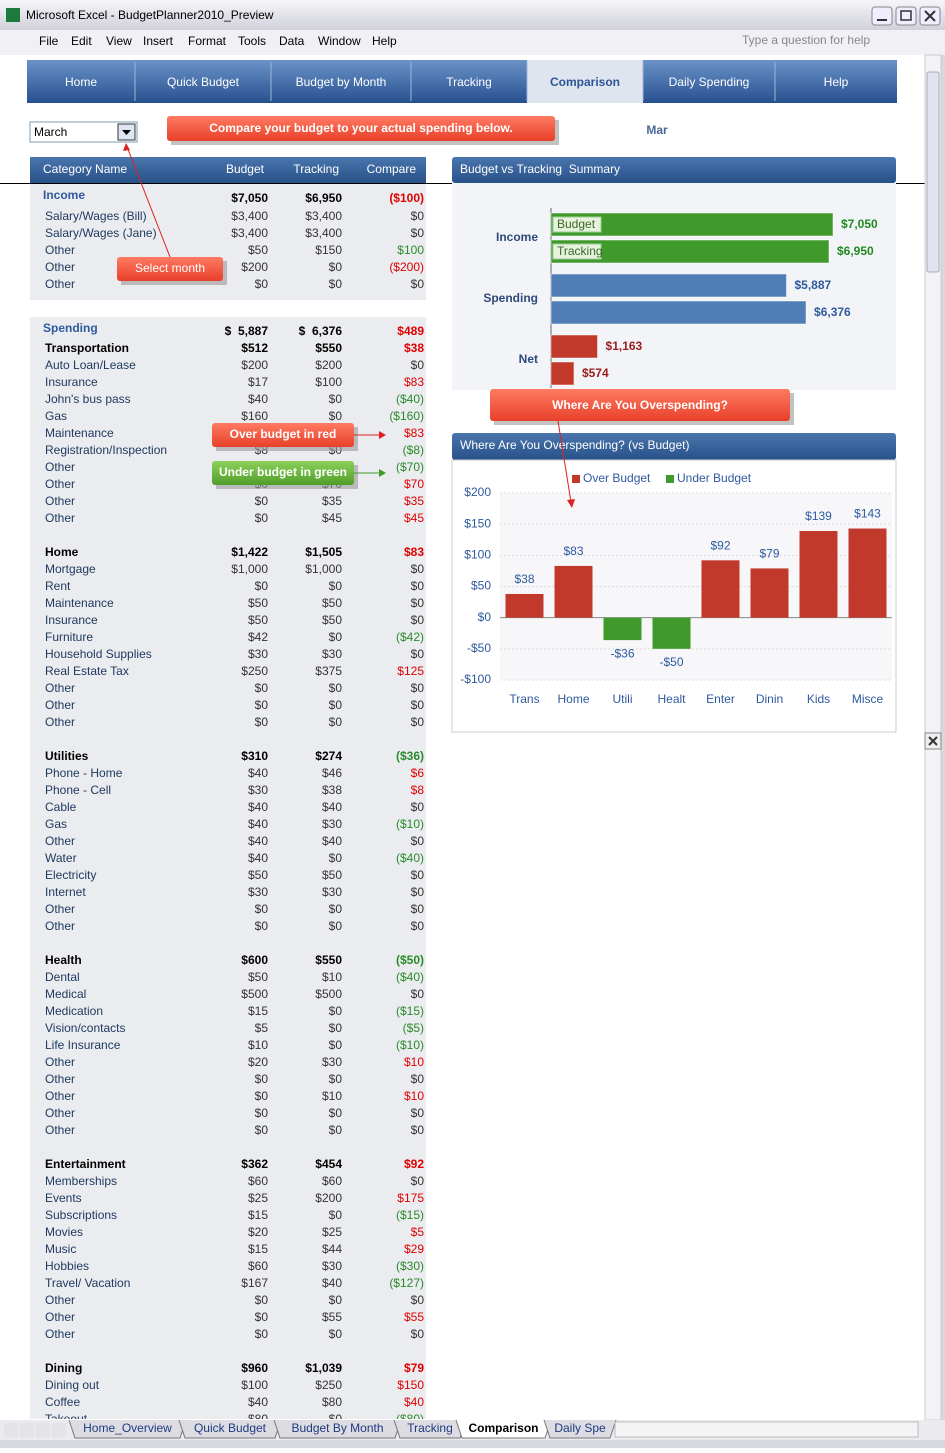 This screenshot has height=1453, width=945. Describe the element at coordinates (503, 1428) in the screenshot. I see `sheet-tab-label: Comparison` at that location.